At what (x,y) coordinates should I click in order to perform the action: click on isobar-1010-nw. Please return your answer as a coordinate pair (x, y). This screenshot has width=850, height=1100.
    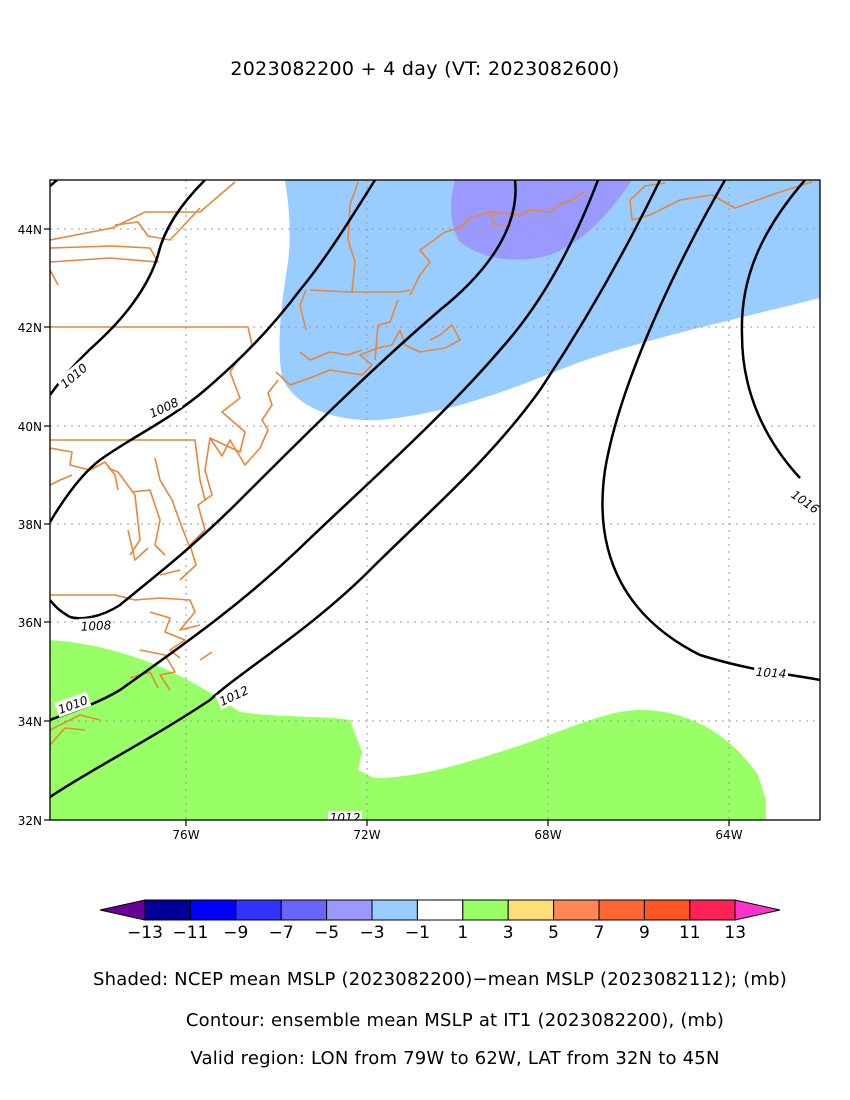
    Looking at the image, I should click on (54, 183).